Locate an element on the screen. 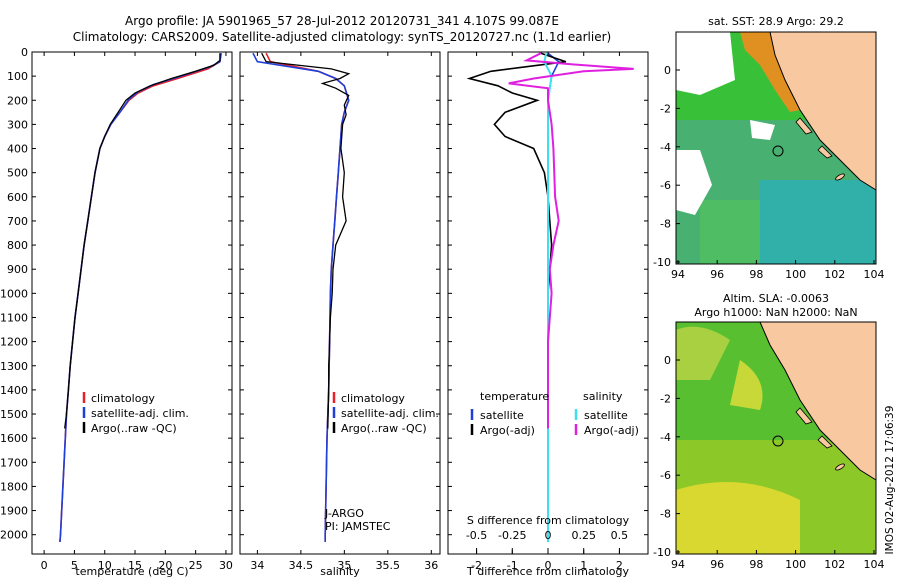  x-tick-label: 30 is located at coordinates (226, 565).